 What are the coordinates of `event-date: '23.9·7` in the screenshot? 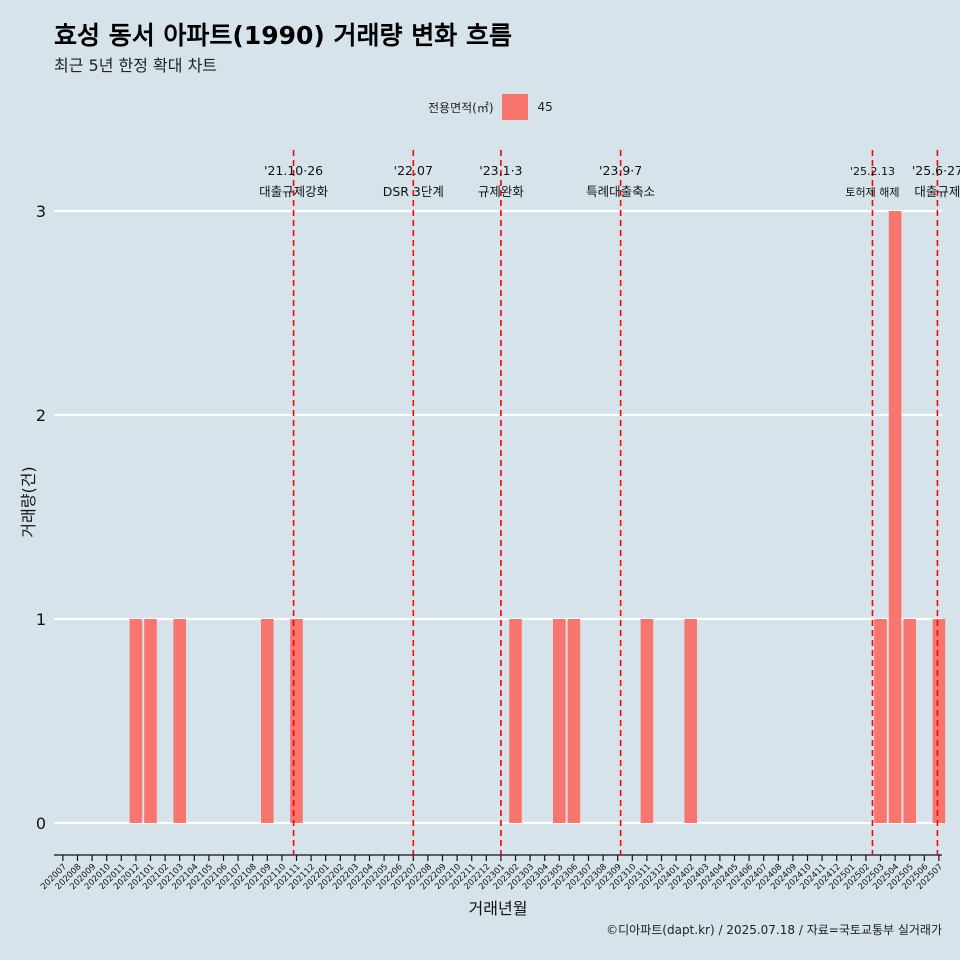 It's located at (620, 170).